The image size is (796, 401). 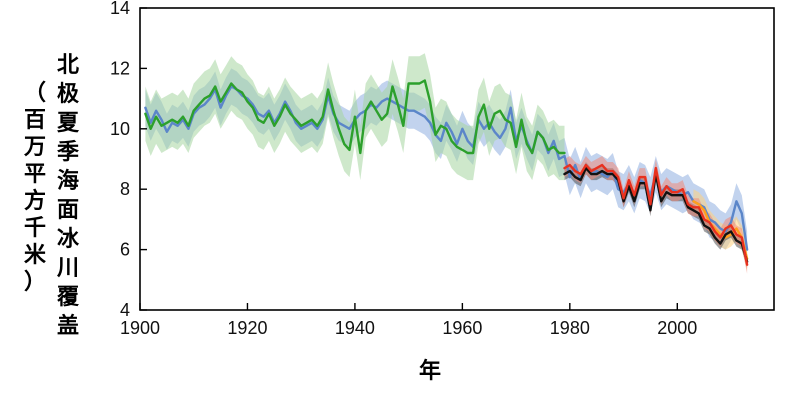 What do you see at coordinates (35, 174) in the screenshot?
I see `y-axis-unit-char: 平` at bounding box center [35, 174].